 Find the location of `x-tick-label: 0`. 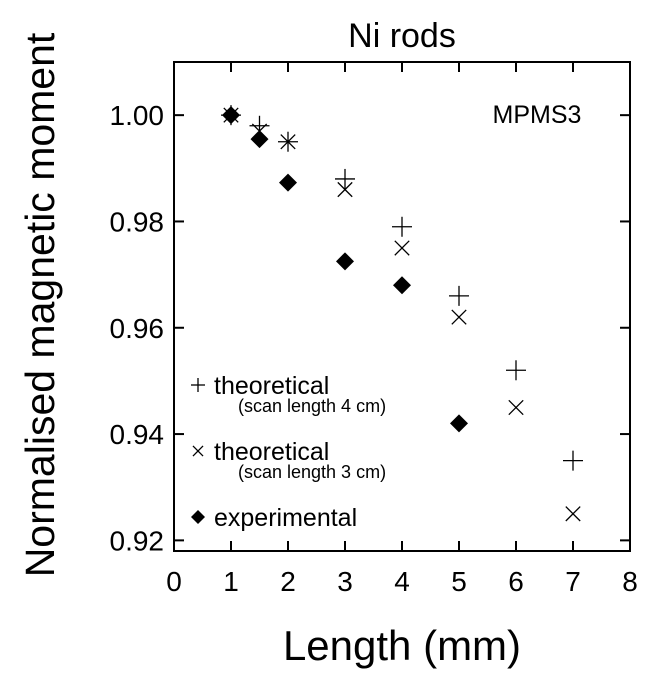

x-tick-label: 0 is located at coordinates (174, 581).